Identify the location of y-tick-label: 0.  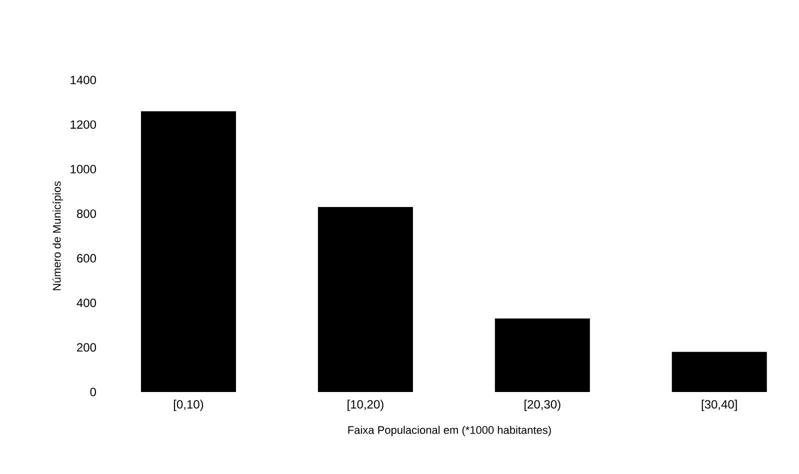
(93, 392).